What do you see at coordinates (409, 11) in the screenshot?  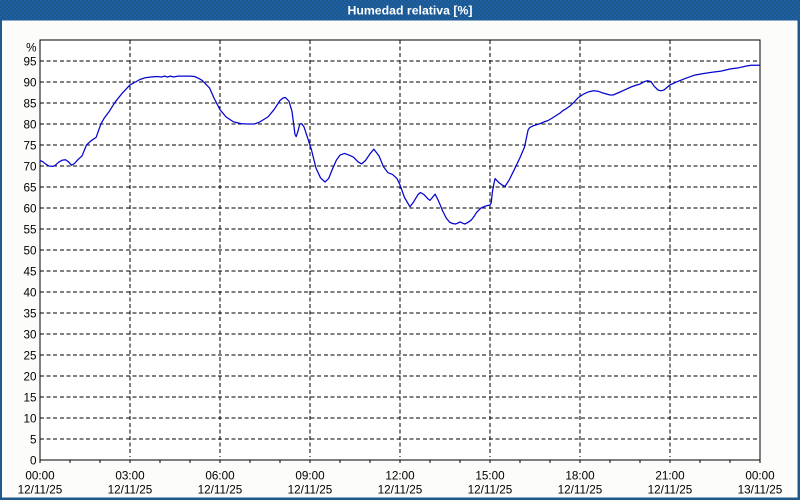 I see `svg-text: Humedad relativa [%]` at bounding box center [409, 11].